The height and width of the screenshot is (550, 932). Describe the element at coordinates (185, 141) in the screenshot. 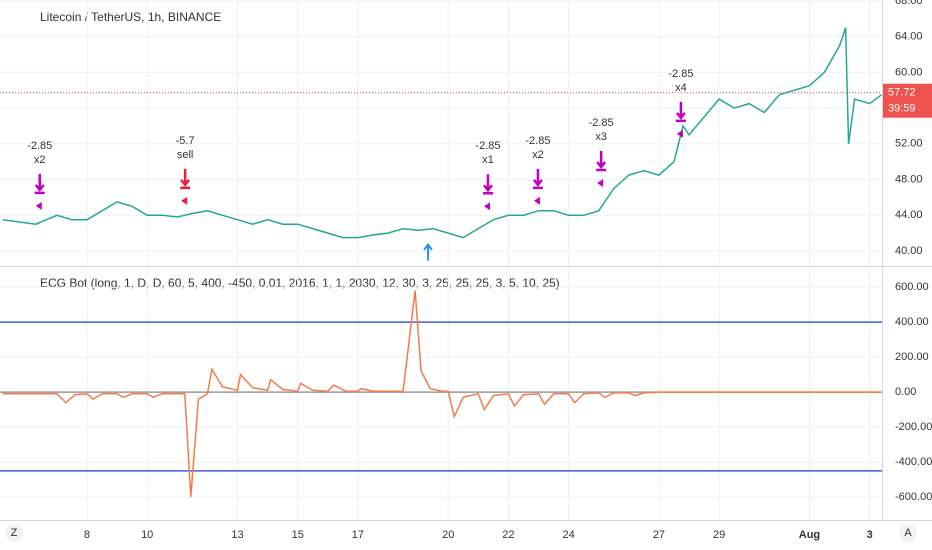

I see `signal-label: -5.7` at that location.